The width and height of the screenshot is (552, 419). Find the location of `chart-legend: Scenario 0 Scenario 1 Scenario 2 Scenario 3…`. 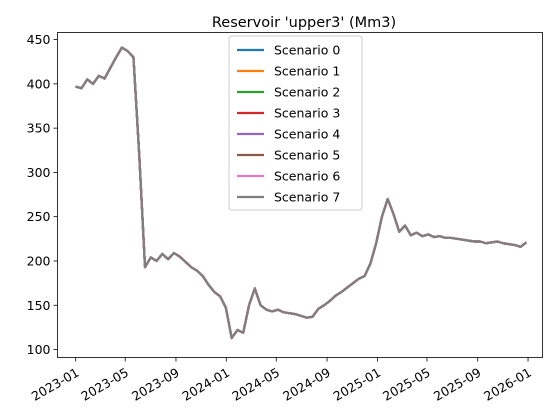

chart-legend: Scenario 0 Scenario 1 Scenario 2 Scenario 3… is located at coordinates (295, 123).